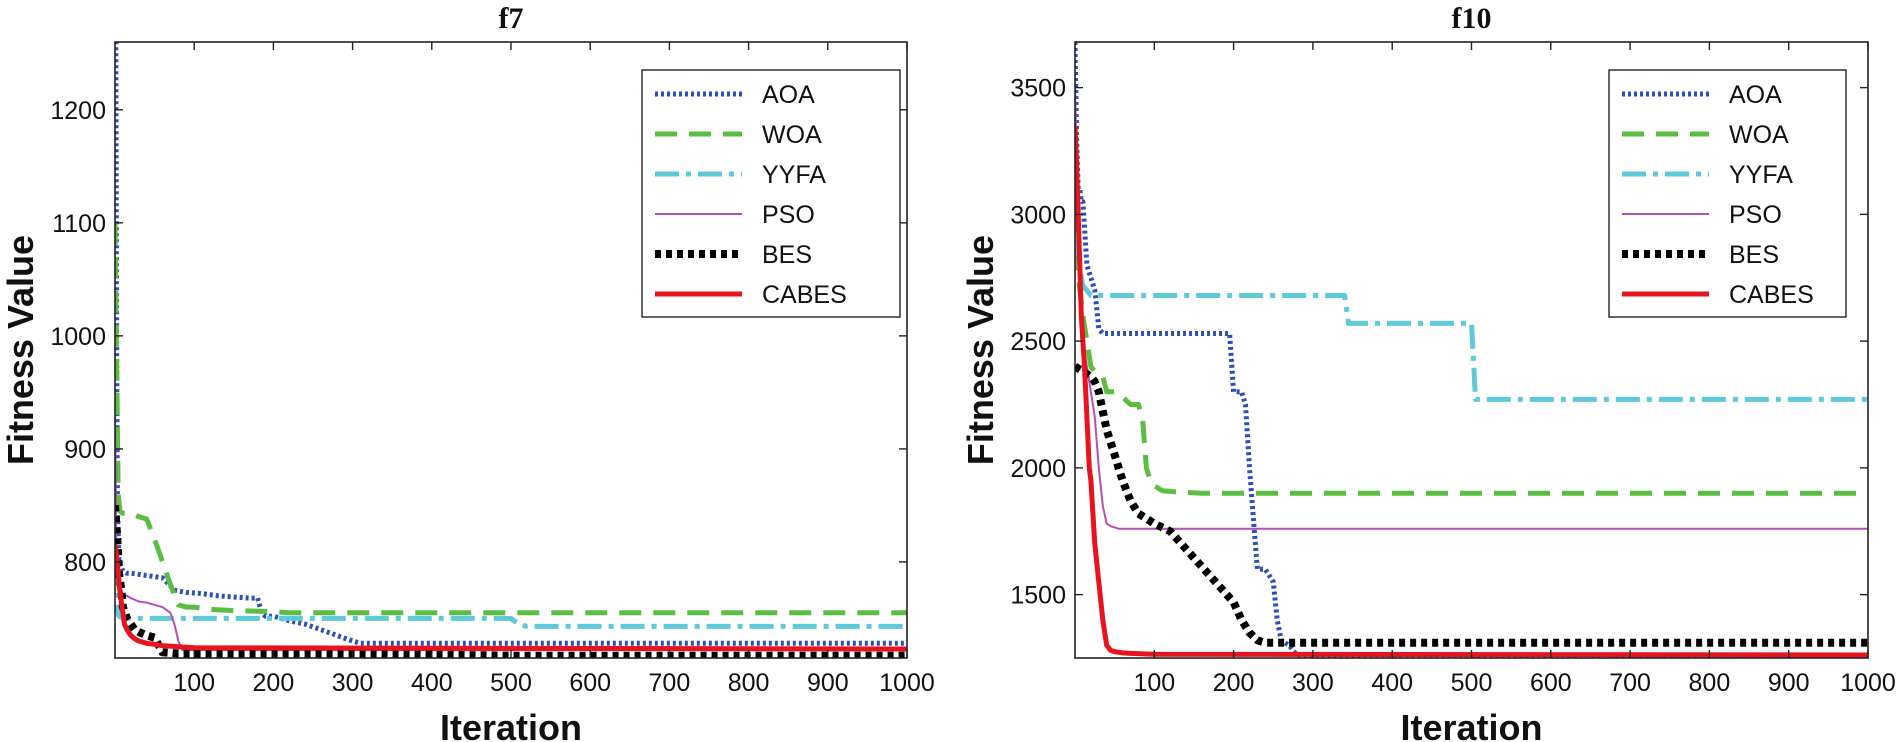 This screenshot has width=1900, height=742. Describe the element at coordinates (79, 224) in the screenshot. I see `y-tick-label: 1100` at that location.